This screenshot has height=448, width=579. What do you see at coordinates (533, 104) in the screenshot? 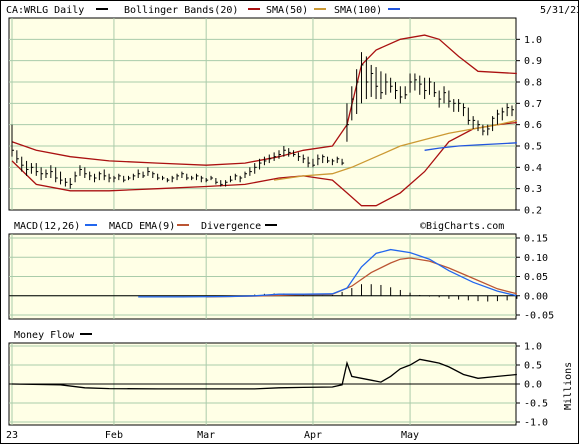
I see `y-tick-label: 0.7` at bounding box center [533, 104].